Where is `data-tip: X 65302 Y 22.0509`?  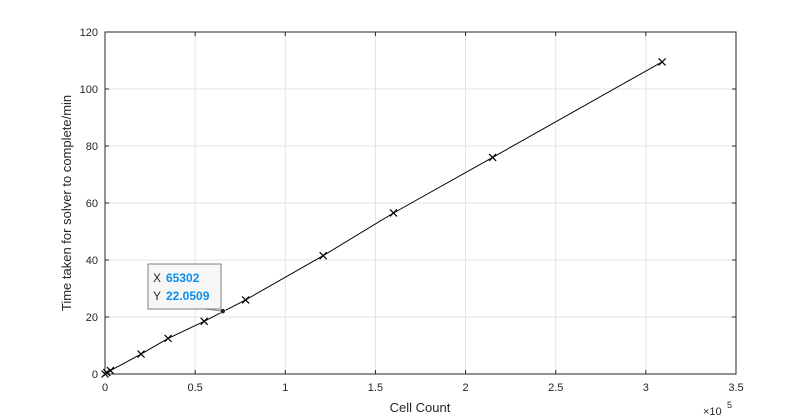
data-tip: X 65302 Y 22.0509 is located at coordinates (186, 289).